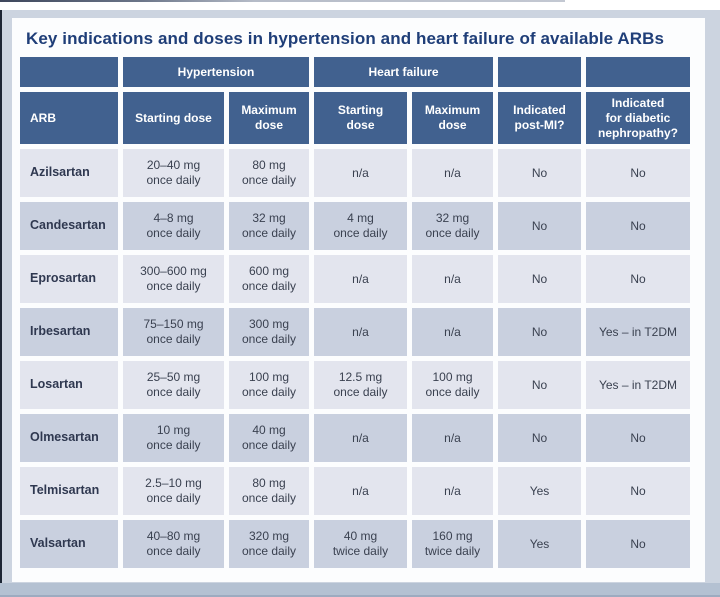 Image resolution: width=720 pixels, height=597 pixels. Describe the element at coordinates (173, 438) in the screenshot. I see `htn-starting-dose: 10 mg once daily` at that location.